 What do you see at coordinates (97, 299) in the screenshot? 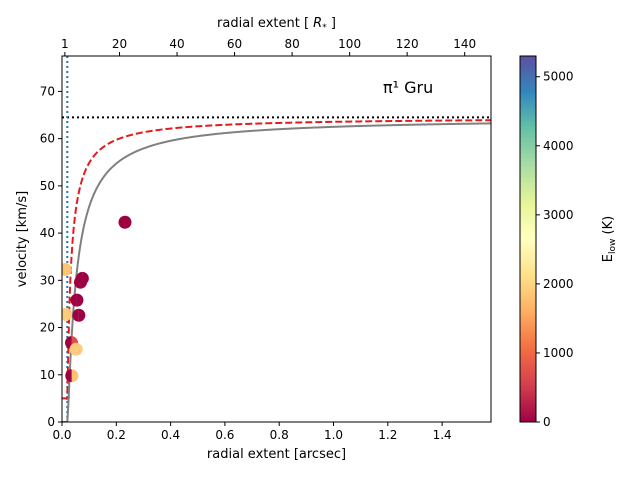
I see `points-layer` at bounding box center [97, 299].